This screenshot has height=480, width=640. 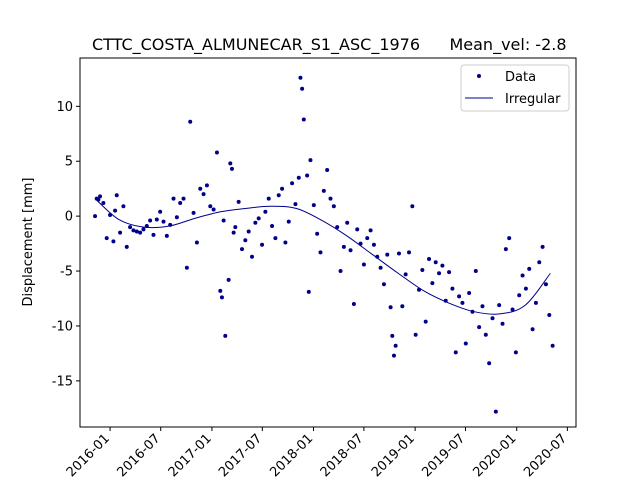 I want to click on y-tick-label: 5, so click(x=69, y=162).